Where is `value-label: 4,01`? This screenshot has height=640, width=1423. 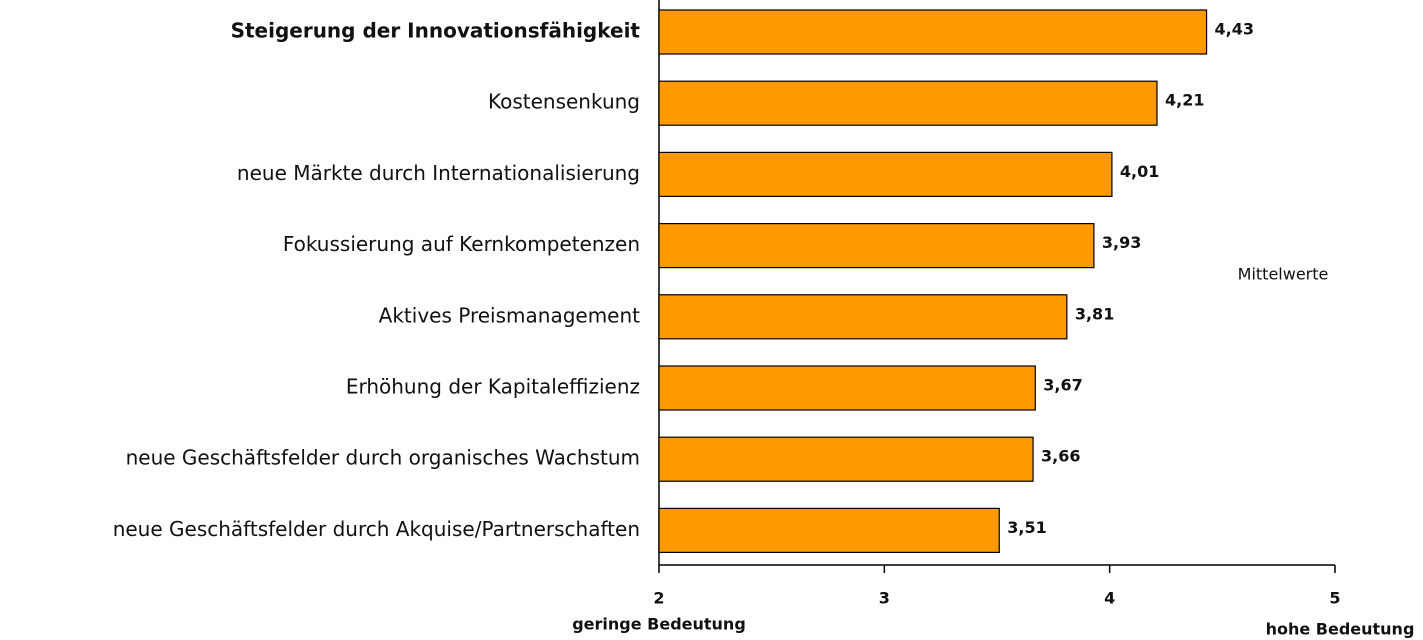 value-label: 4,01 is located at coordinates (1139, 171).